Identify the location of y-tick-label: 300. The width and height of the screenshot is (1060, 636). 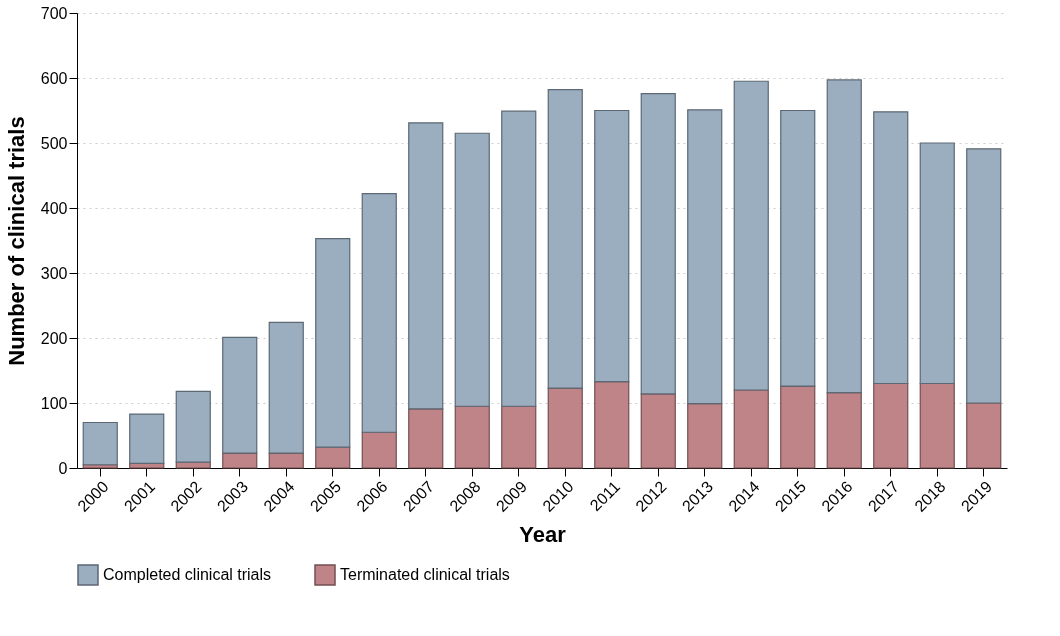
(54, 273).